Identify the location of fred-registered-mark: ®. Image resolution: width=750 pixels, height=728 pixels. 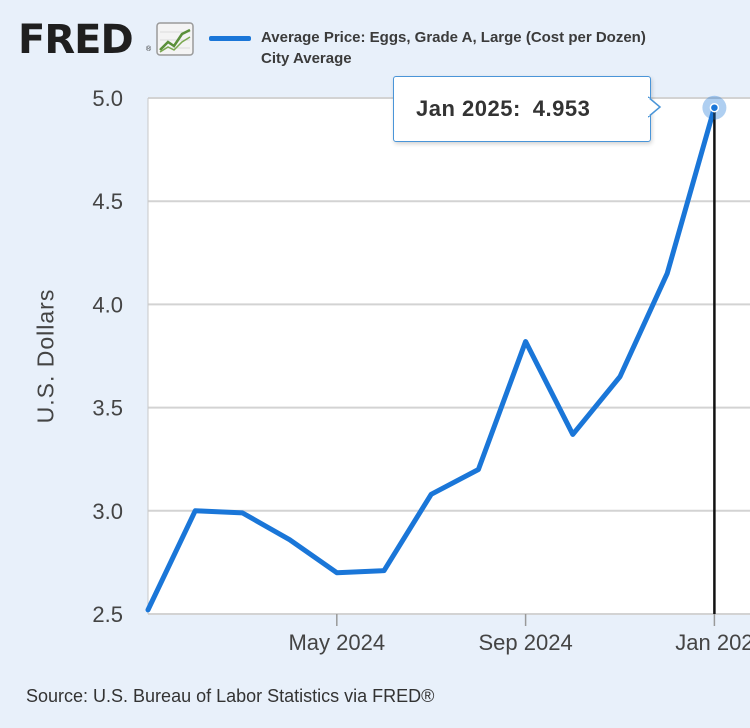
(149, 49).